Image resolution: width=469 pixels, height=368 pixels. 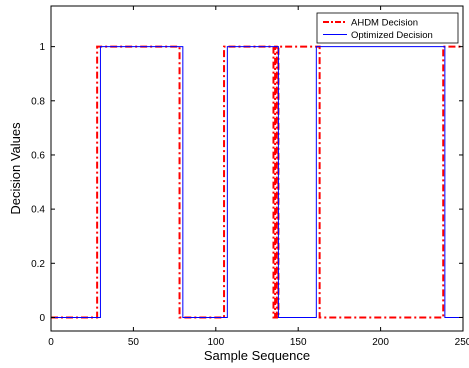 I want to click on y-tick-label: 0, so click(x=42, y=318).